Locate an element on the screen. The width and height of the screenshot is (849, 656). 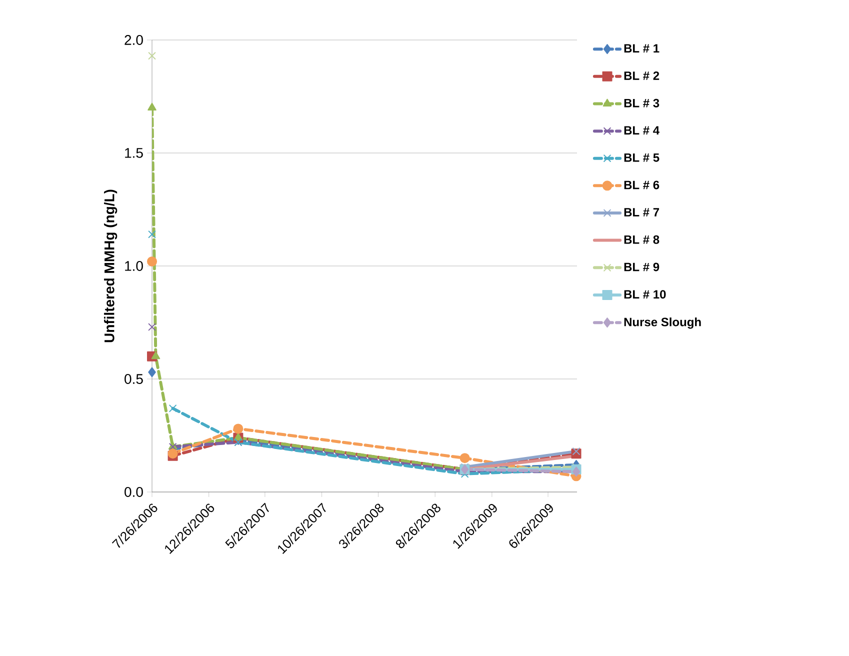
y-tick-label: 0.5 is located at coordinates (133, 379).